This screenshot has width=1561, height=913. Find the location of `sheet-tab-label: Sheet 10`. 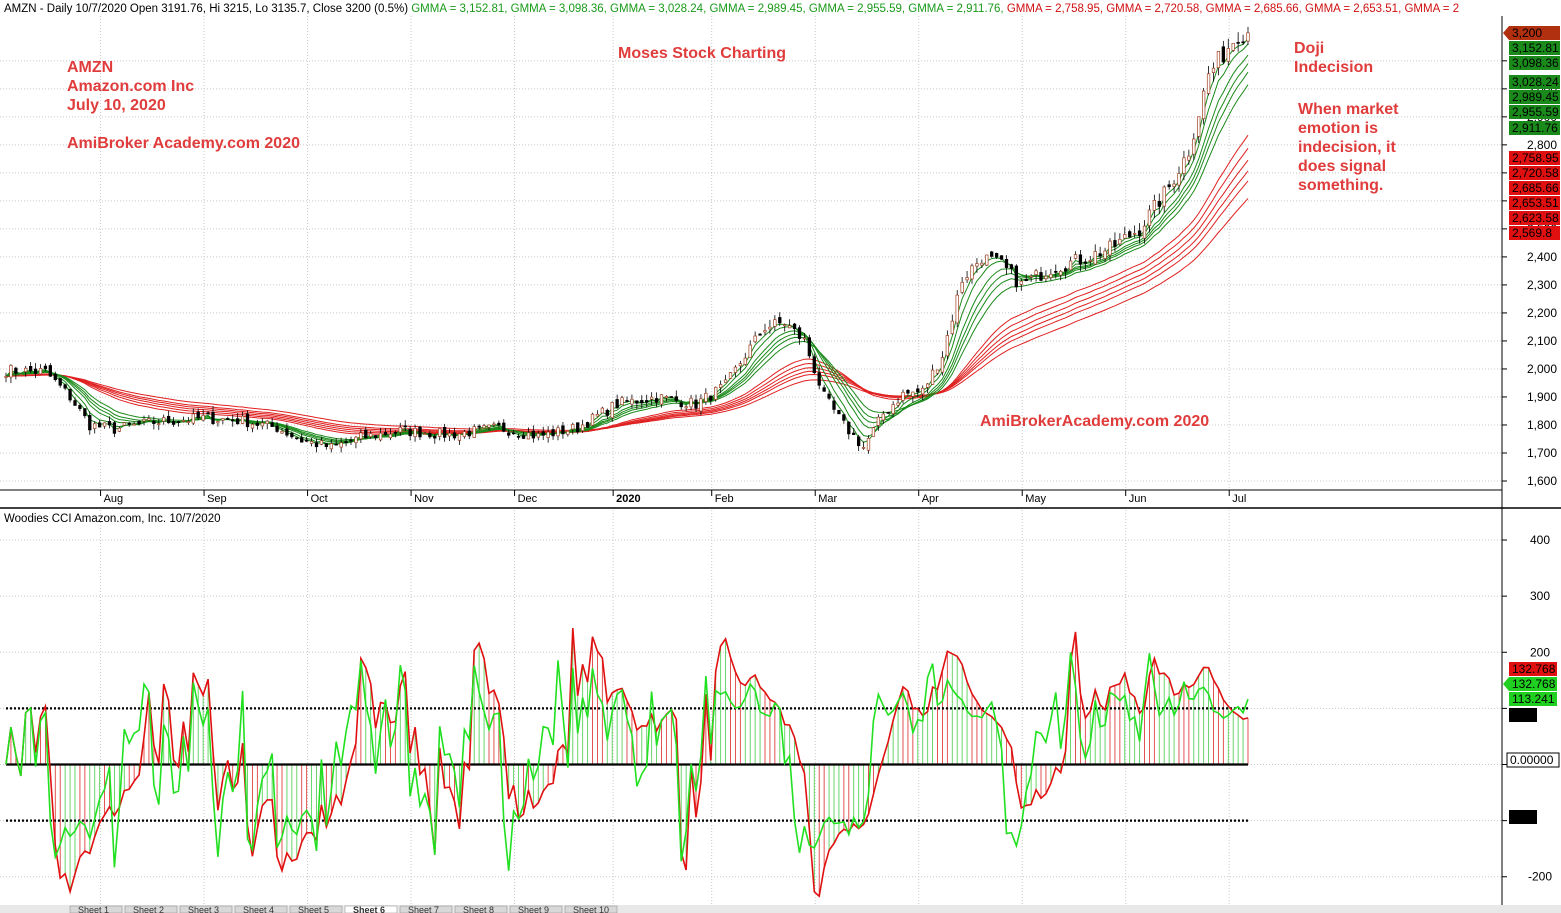

sheet-tab-label: Sheet 10 is located at coordinates (591, 909).